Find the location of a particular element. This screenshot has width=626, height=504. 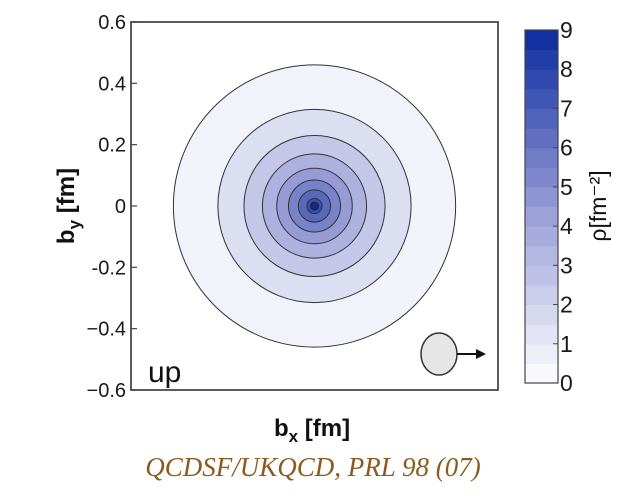

colorbar-tick-label: 2 is located at coordinates (566, 305).